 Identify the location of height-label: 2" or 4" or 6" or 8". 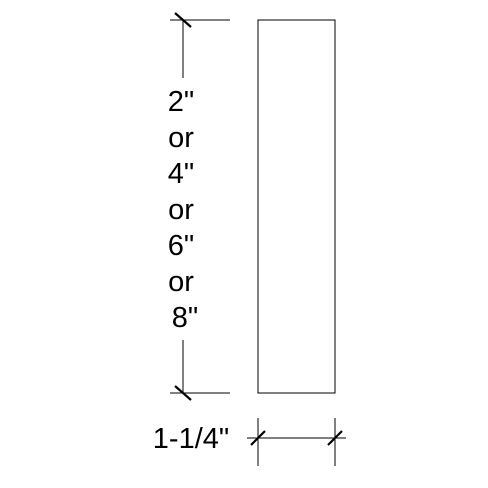
(185, 210).